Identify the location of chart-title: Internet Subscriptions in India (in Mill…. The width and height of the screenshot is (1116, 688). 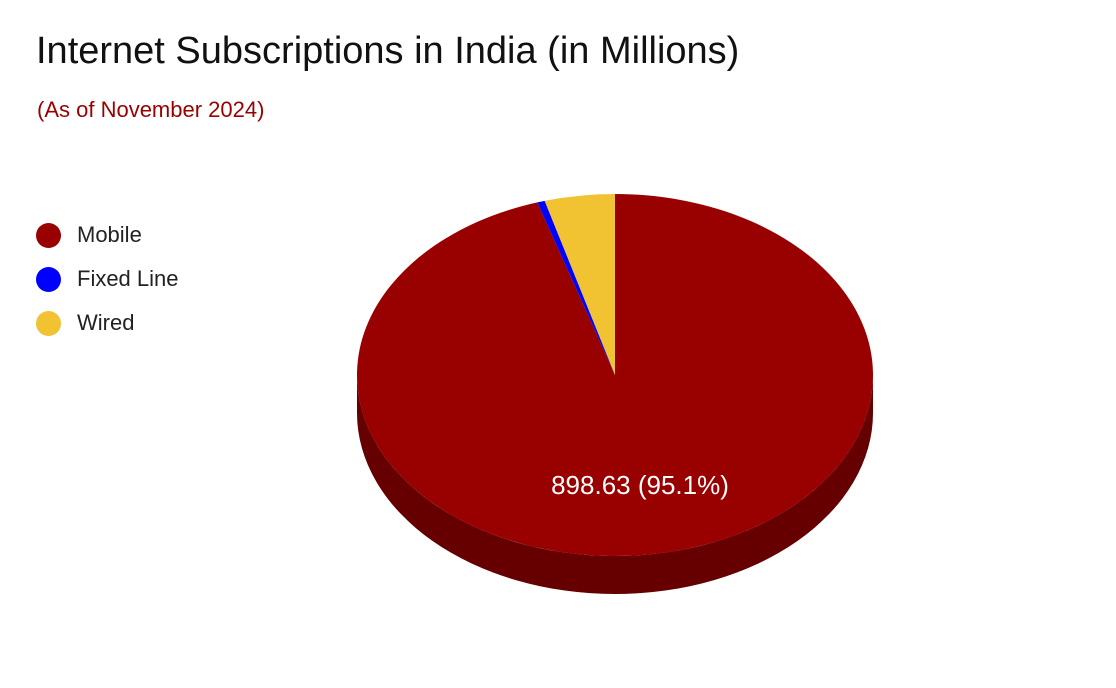
(388, 51).